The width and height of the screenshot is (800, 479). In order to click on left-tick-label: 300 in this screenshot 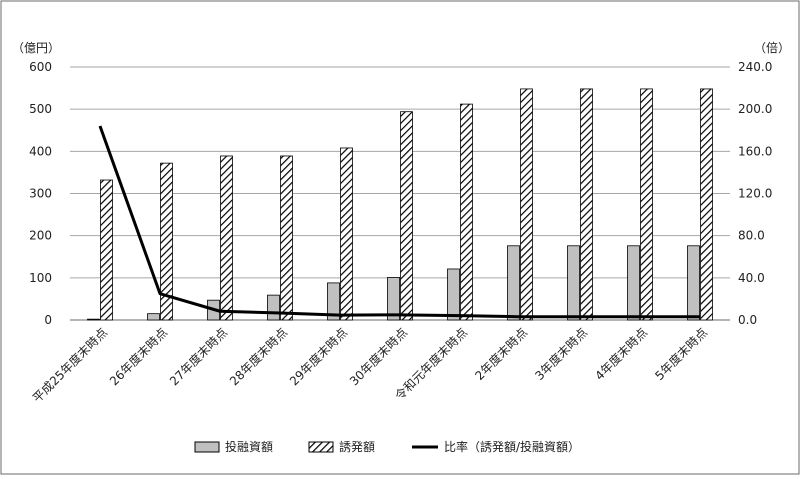, I will do `click(40, 194)`.